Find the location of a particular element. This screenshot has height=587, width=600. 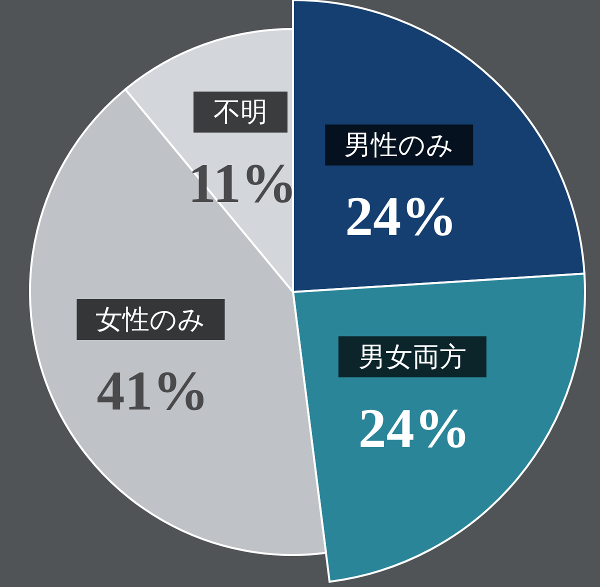

data-label: 11% is located at coordinates (242, 184).